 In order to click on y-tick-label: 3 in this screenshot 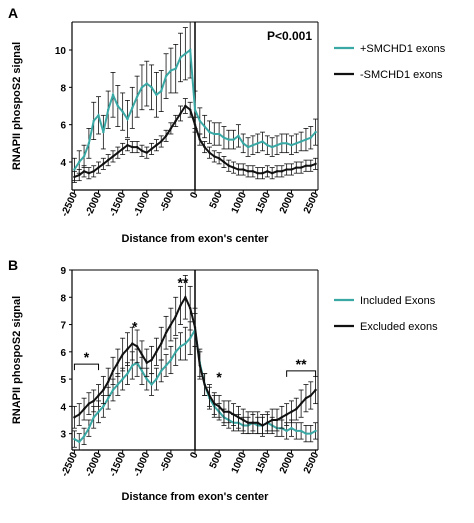, I will do `click(63, 435)`.